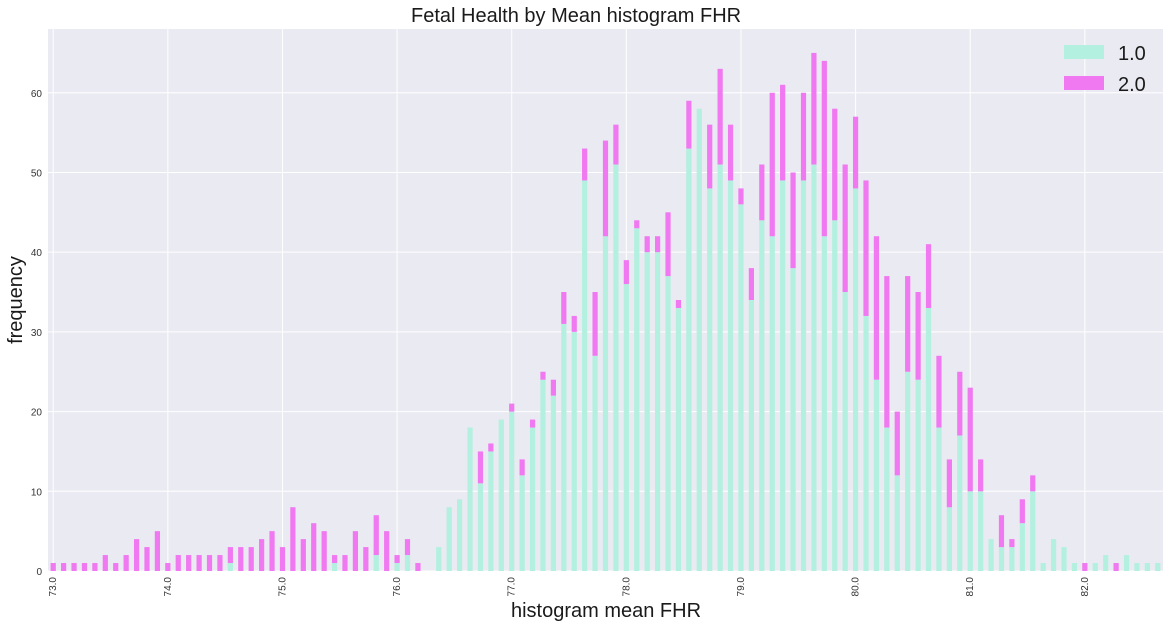  I want to click on y-axis-label: frequency, so click(16, 300).